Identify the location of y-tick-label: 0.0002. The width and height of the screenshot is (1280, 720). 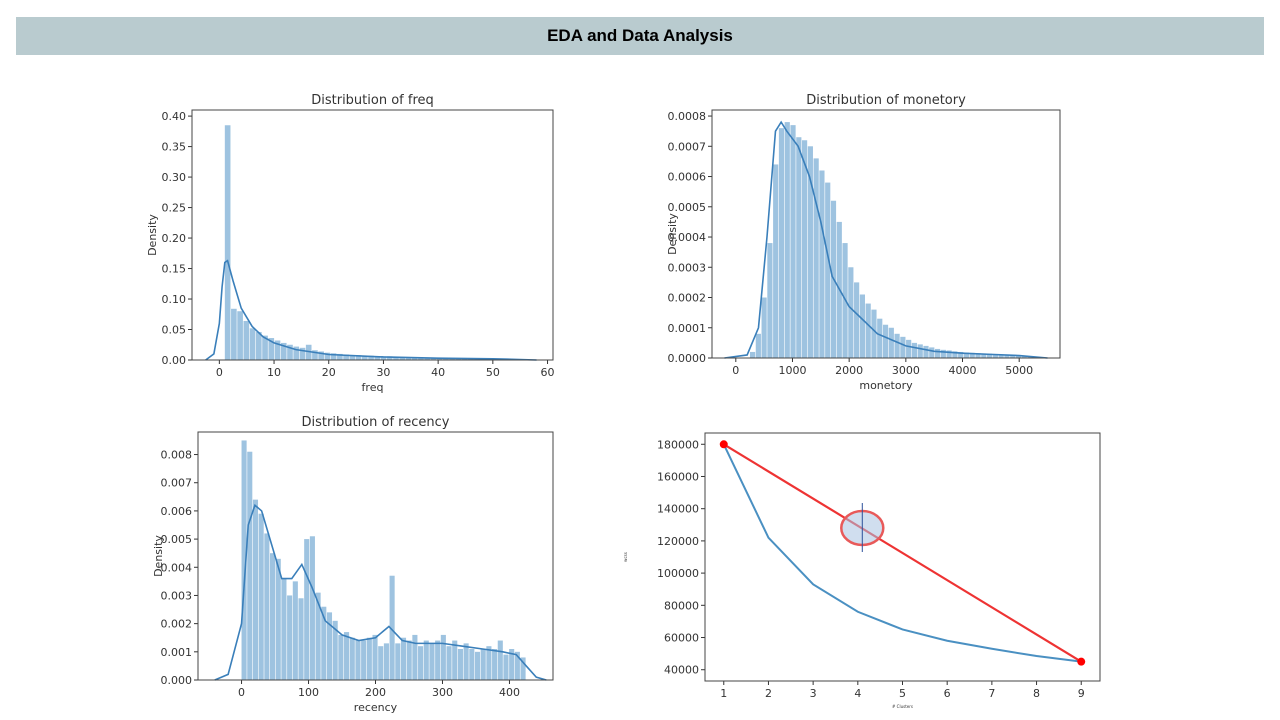
(687, 298).